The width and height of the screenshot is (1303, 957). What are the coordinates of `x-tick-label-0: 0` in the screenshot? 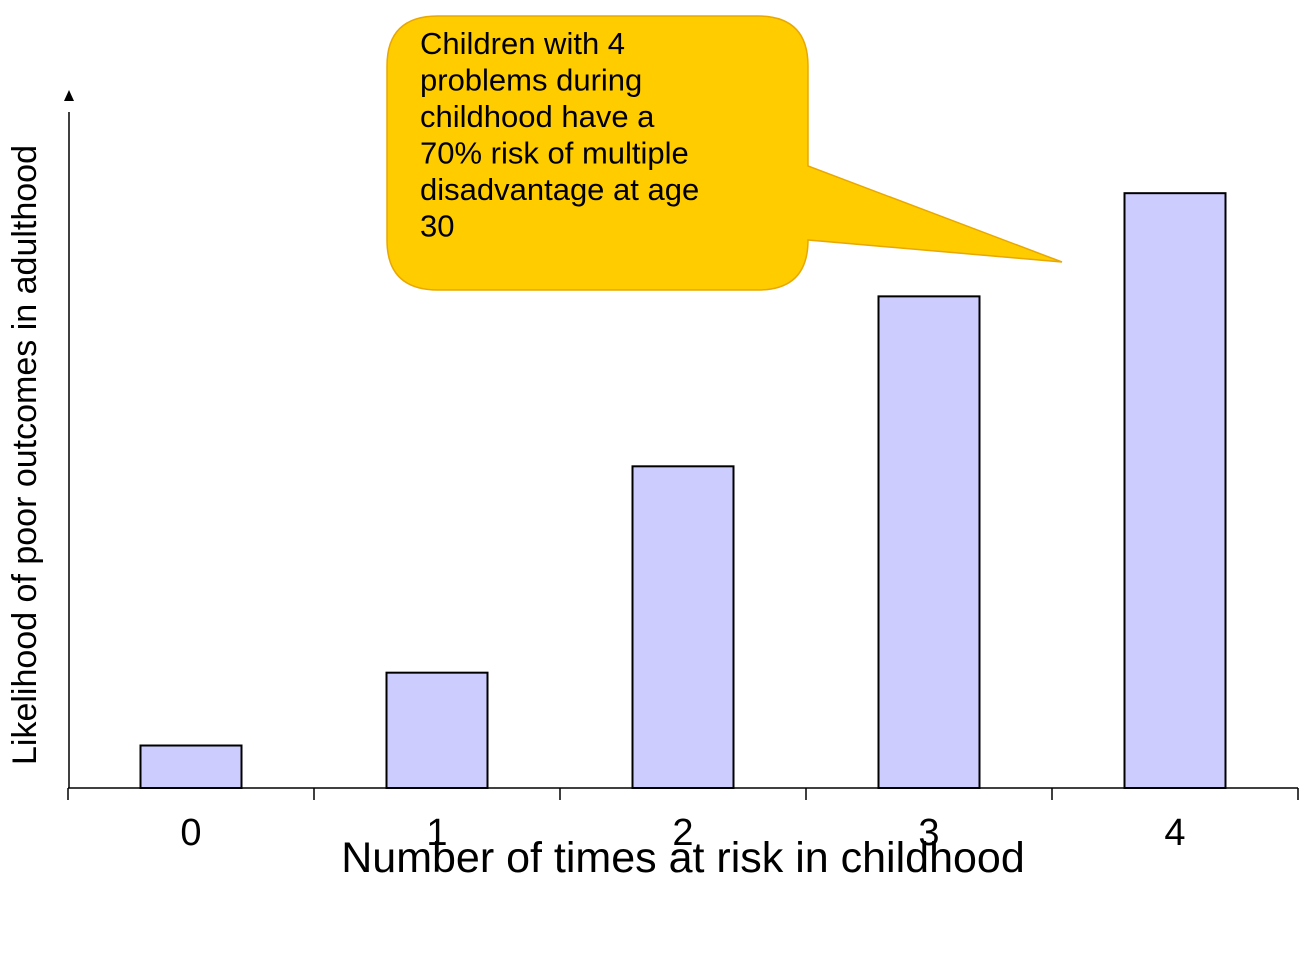 It's located at (190, 833).